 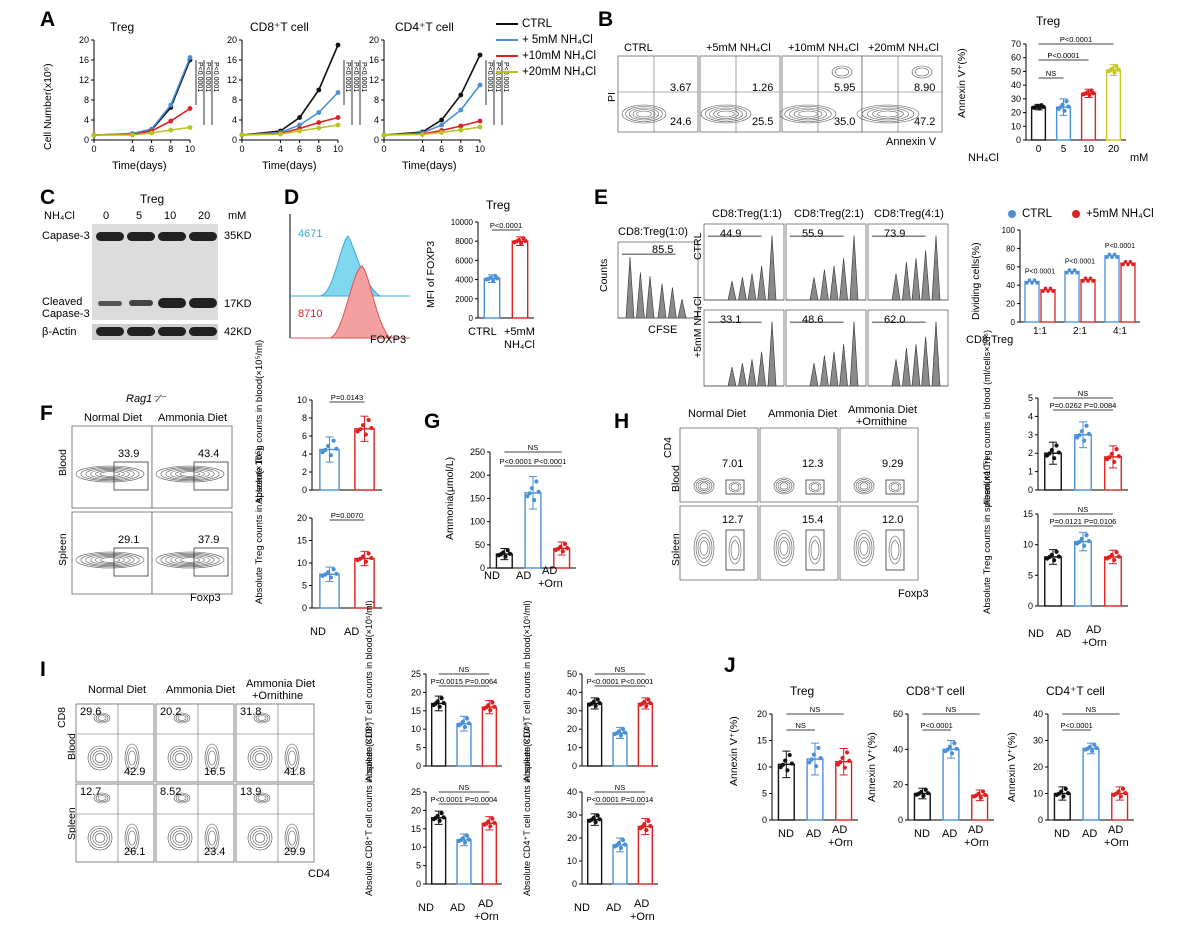 What do you see at coordinates (339, 444) in the screenshot?
I see `bar-f1-chart: 0 2 4 6 8 10 P=0.0143` at bounding box center [339, 444].